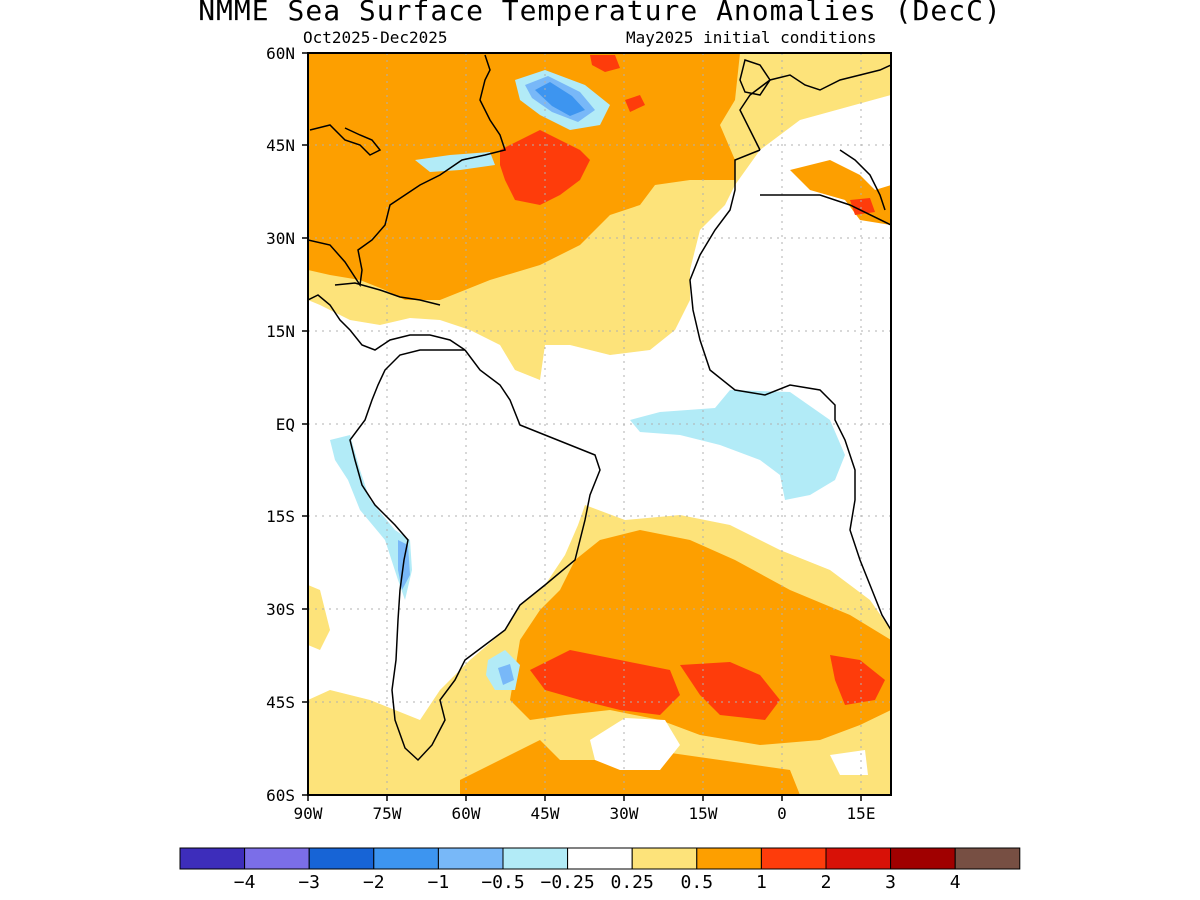 This screenshot has height=900, width=1200. I want to click on colorbar, so click(600, 858).